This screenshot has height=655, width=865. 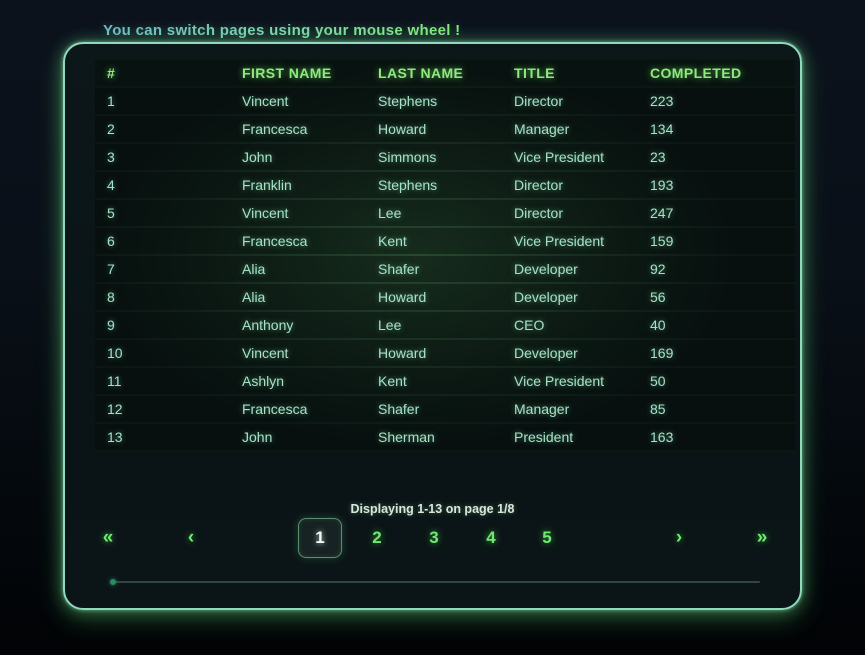 I want to click on header-last-name: LAST NAME, so click(x=421, y=73).